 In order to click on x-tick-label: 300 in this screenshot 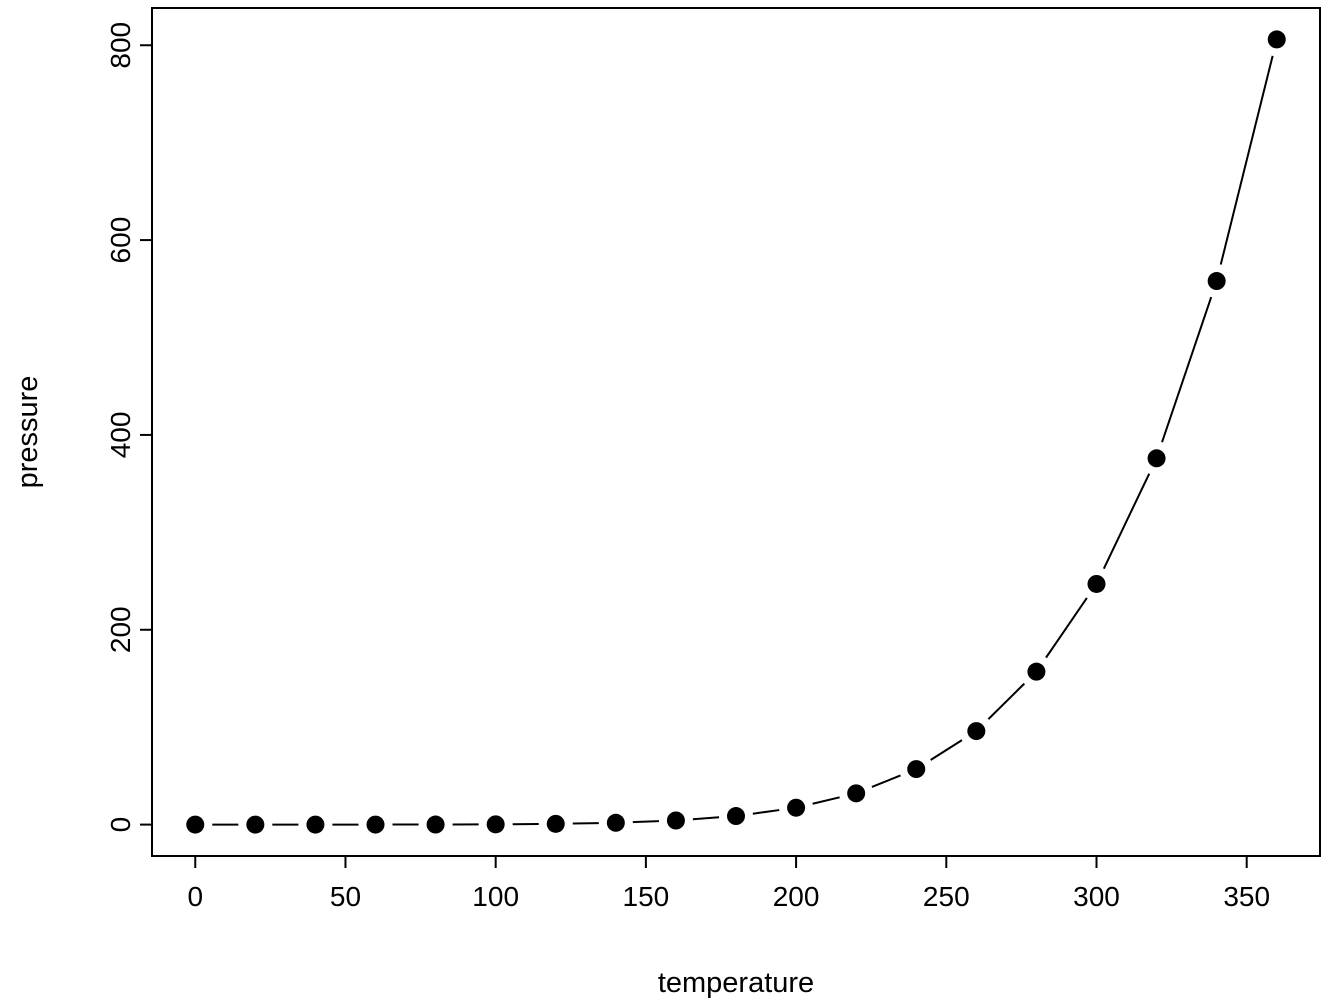, I will do `click(1096, 896)`.